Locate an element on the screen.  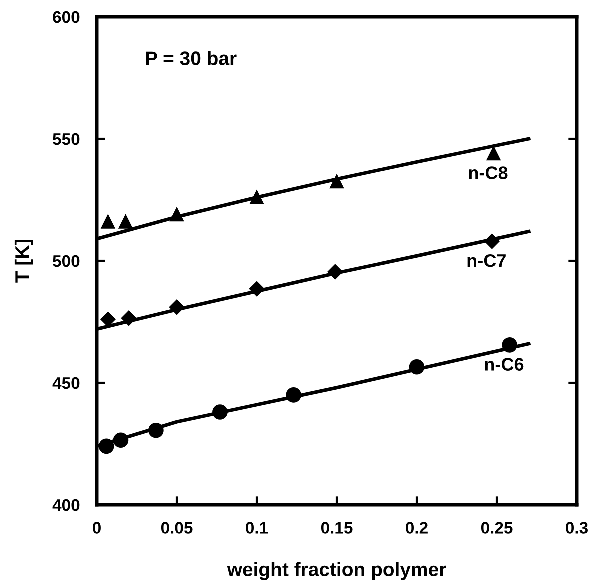
x-tick-label: 0.15 is located at coordinates (337, 528).